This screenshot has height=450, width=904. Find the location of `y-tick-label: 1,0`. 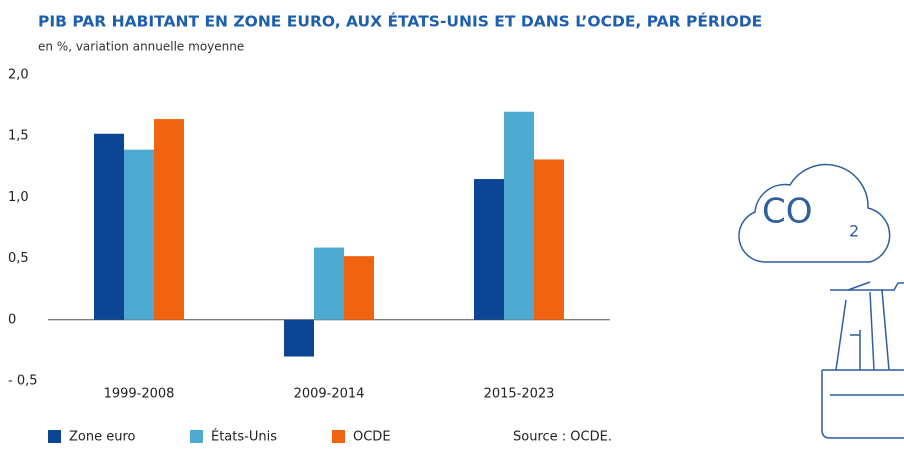

y-tick-label: 1,0 is located at coordinates (18, 197).